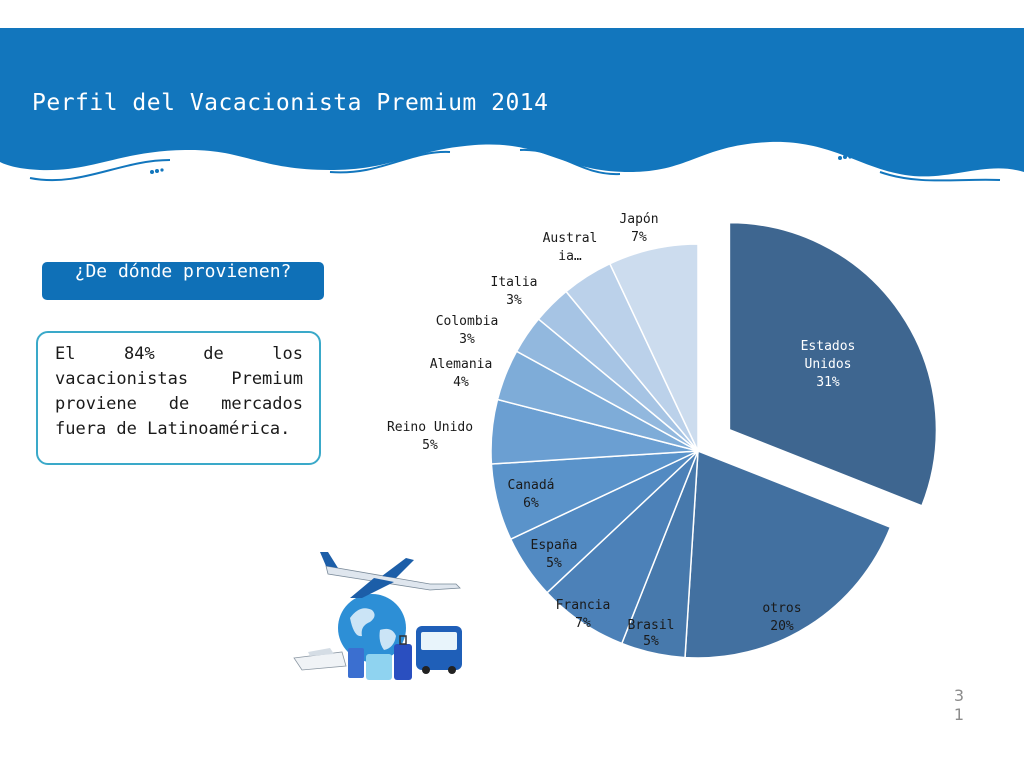 Image resolution: width=1024 pixels, height=768 pixels. I want to click on question-box: ¿De dónde provienen?, so click(183, 281).